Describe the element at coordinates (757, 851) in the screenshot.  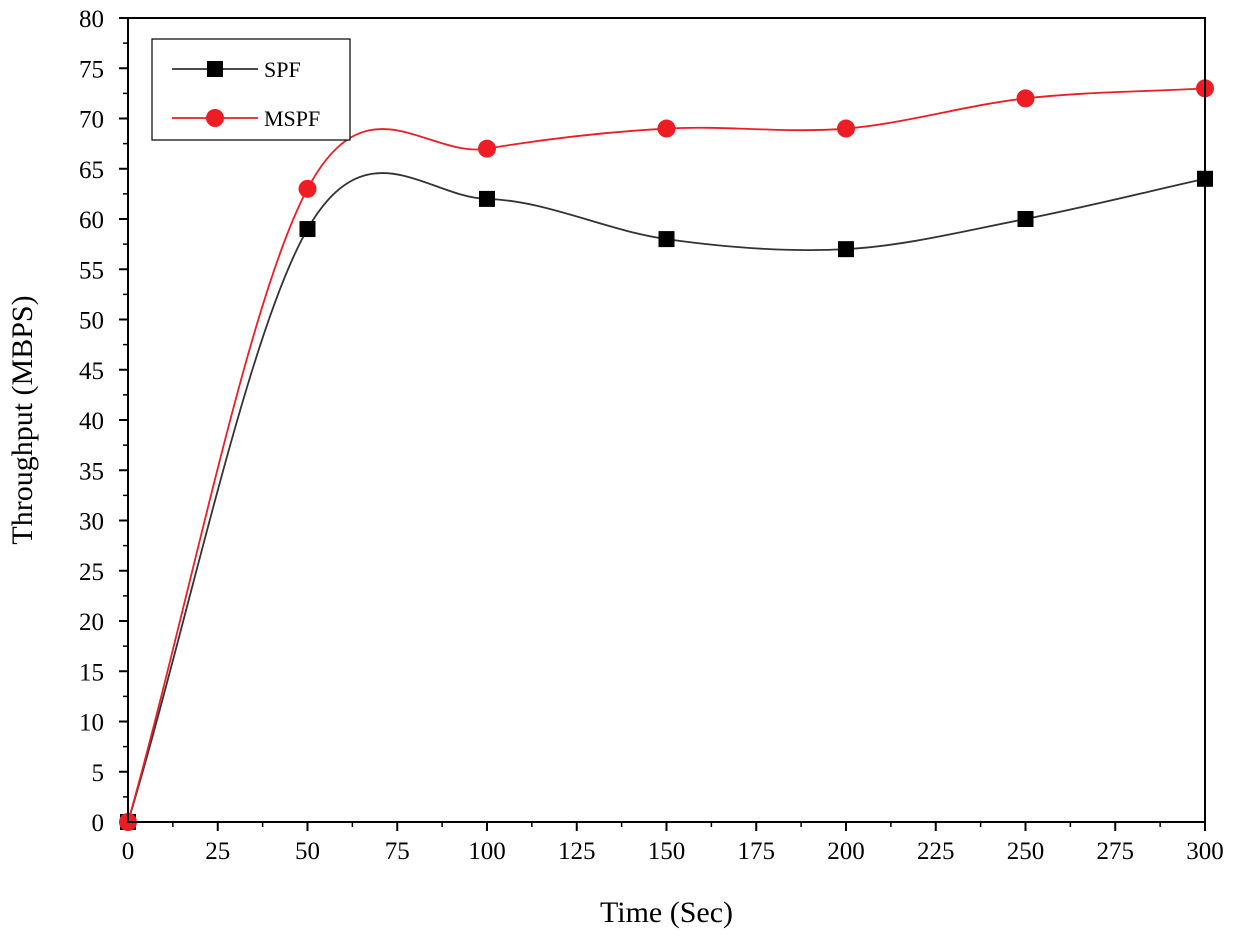
I see `x-tick-label: 175` at that location.